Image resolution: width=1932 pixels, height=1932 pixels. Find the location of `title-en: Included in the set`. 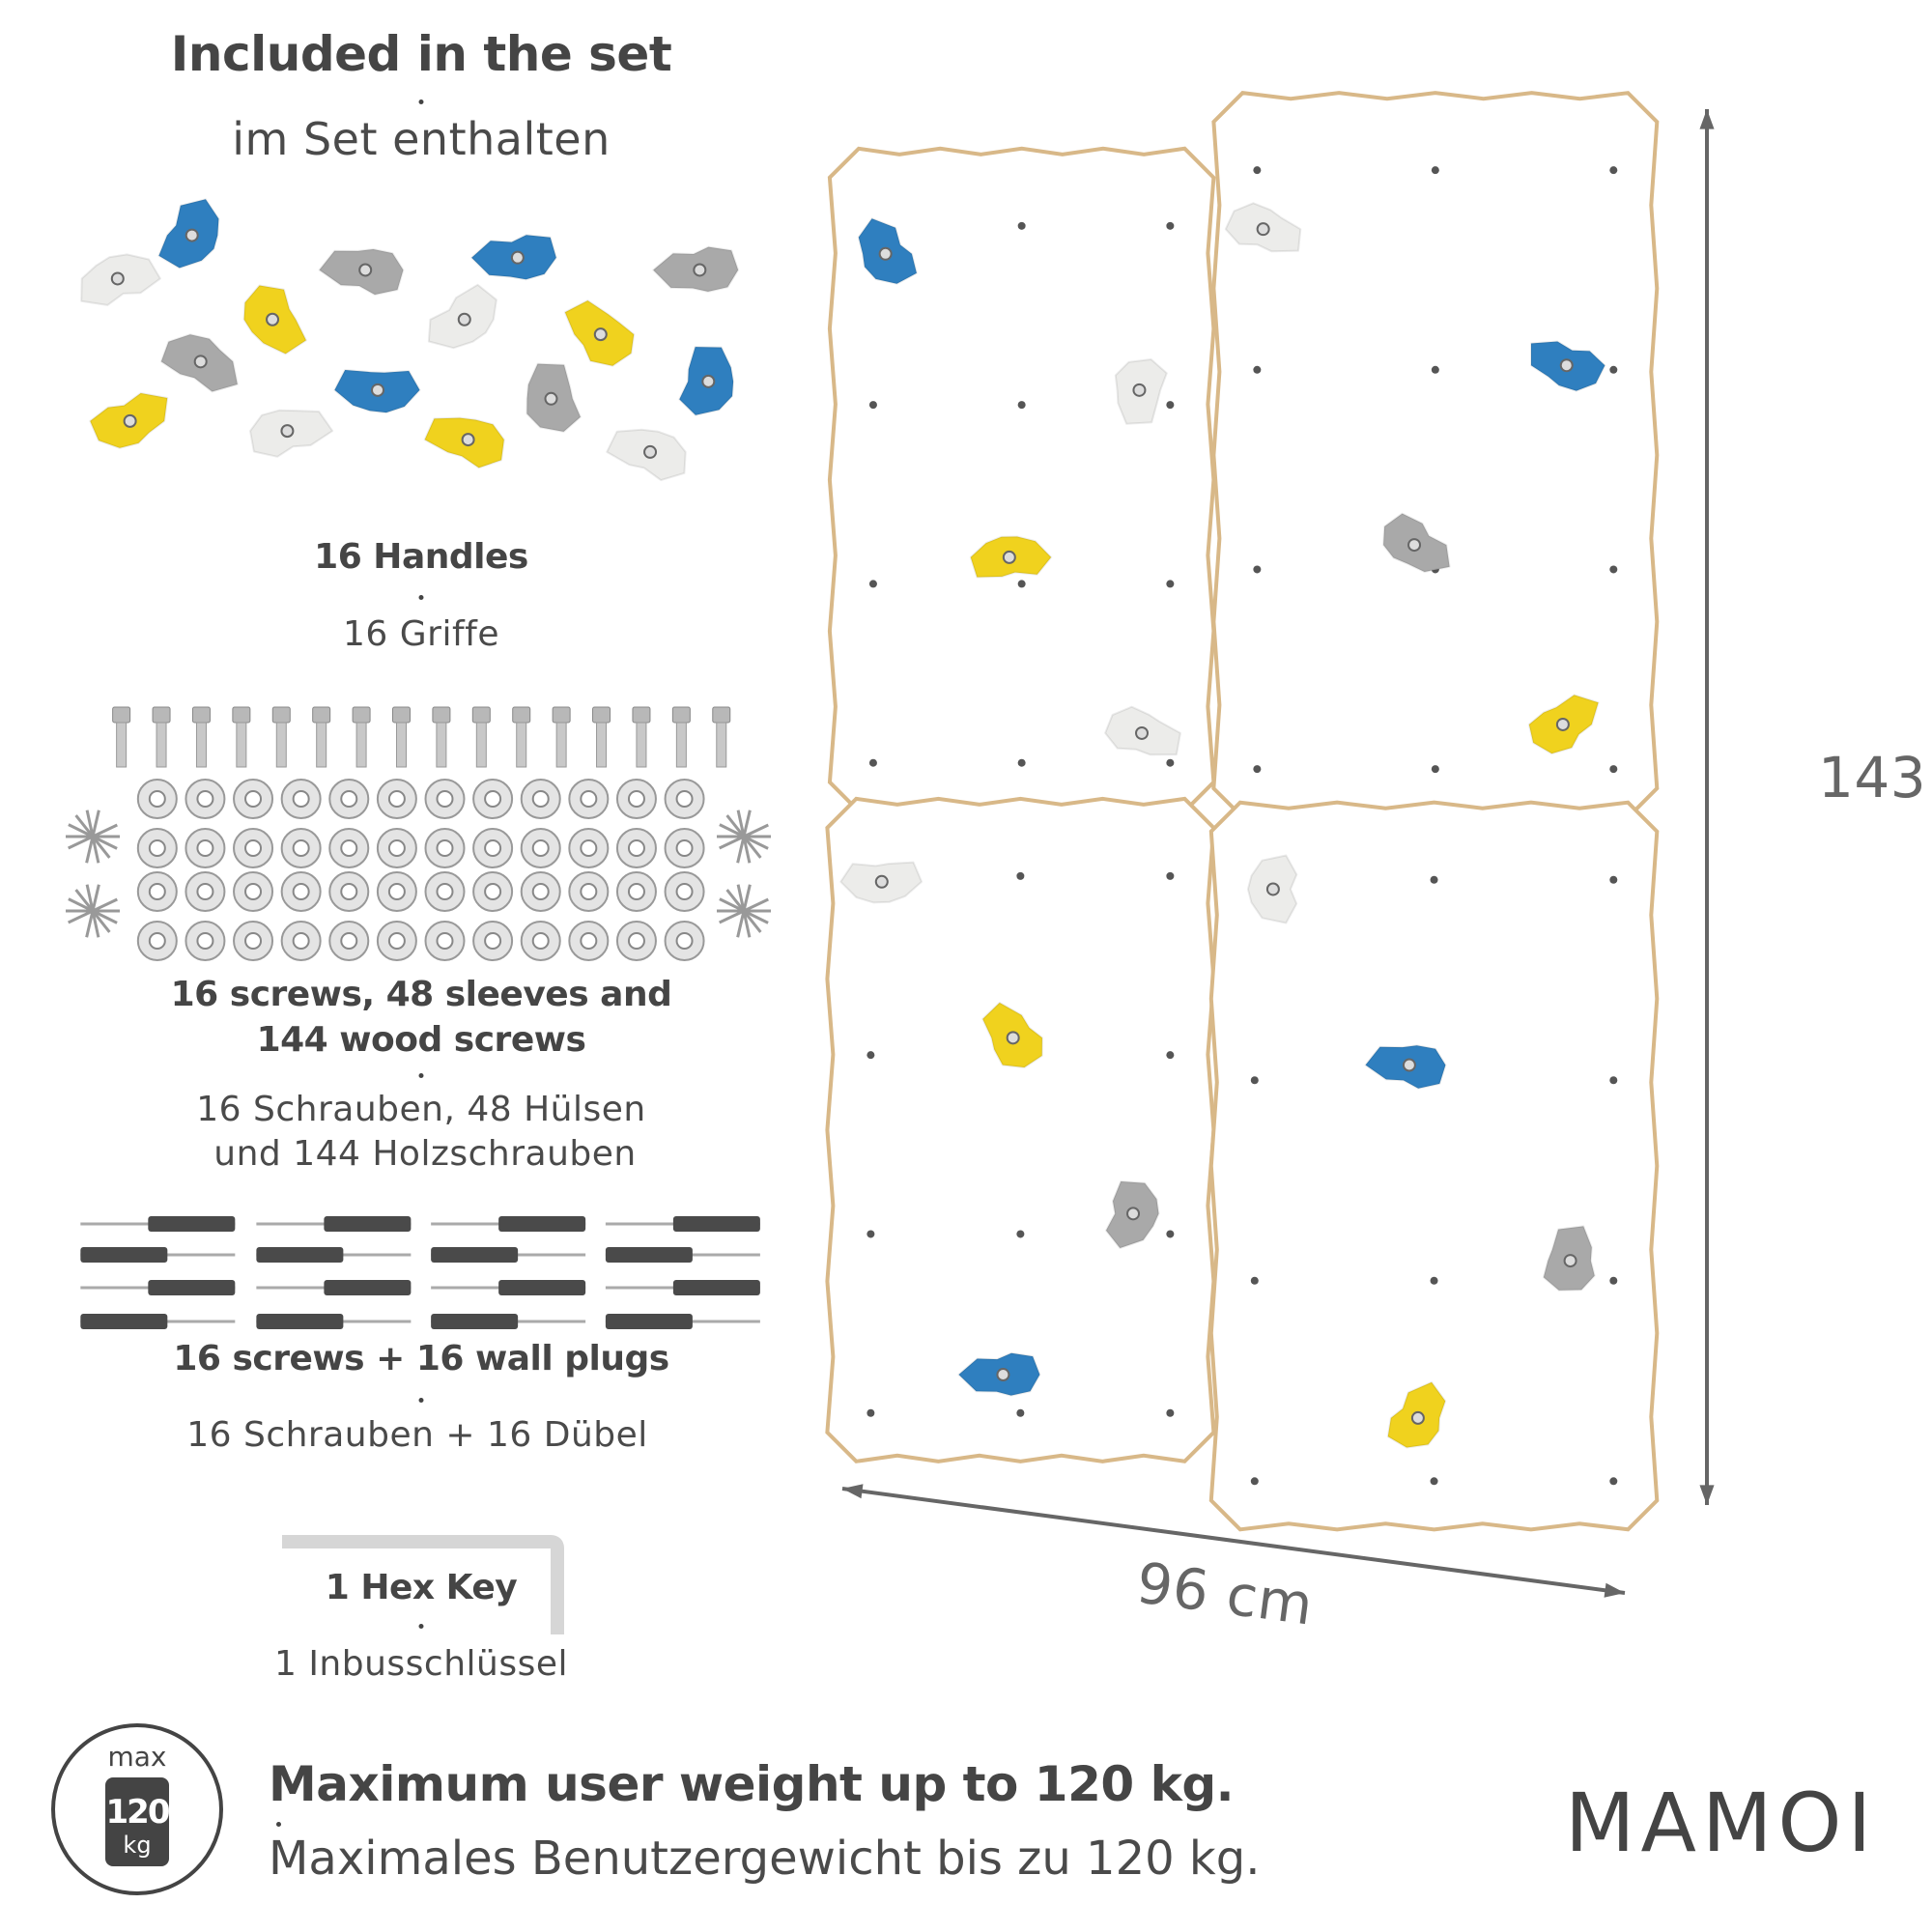

title-en: Included in the set is located at coordinates (421, 54).